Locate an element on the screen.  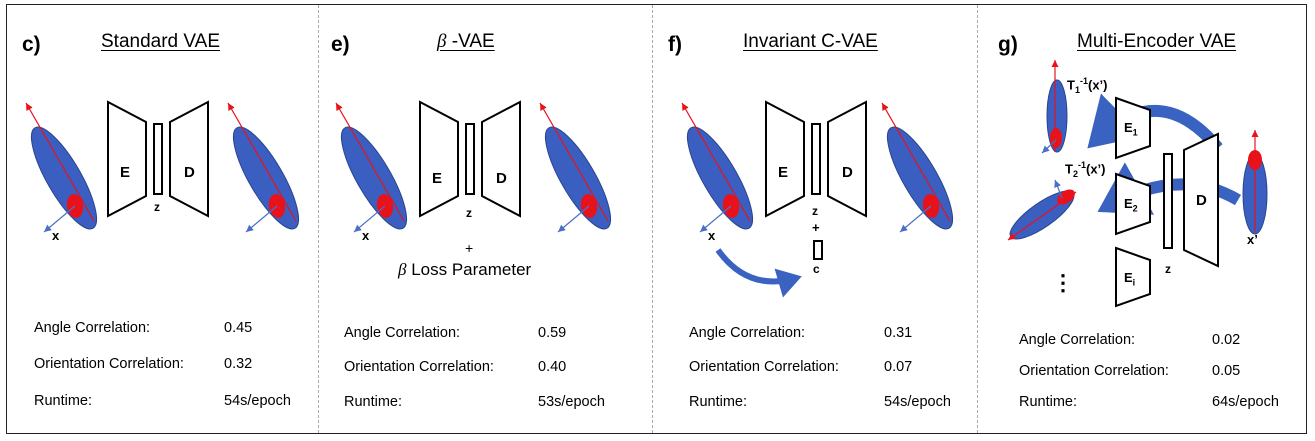
t1-symbol: T is located at coordinates (1071, 85).